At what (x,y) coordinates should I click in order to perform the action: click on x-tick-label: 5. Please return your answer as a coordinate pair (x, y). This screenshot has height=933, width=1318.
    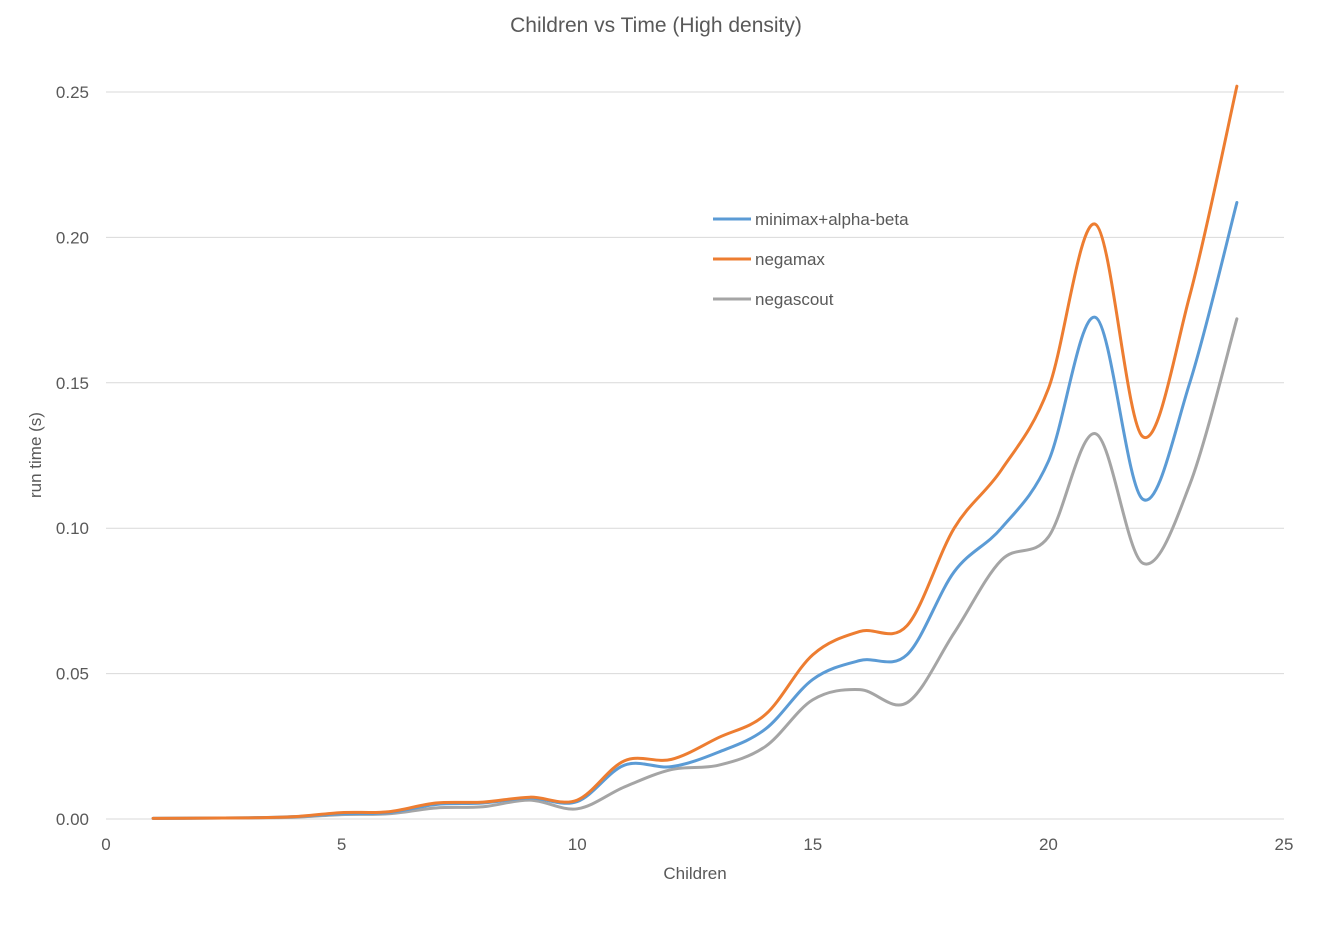
    Looking at the image, I should click on (341, 844).